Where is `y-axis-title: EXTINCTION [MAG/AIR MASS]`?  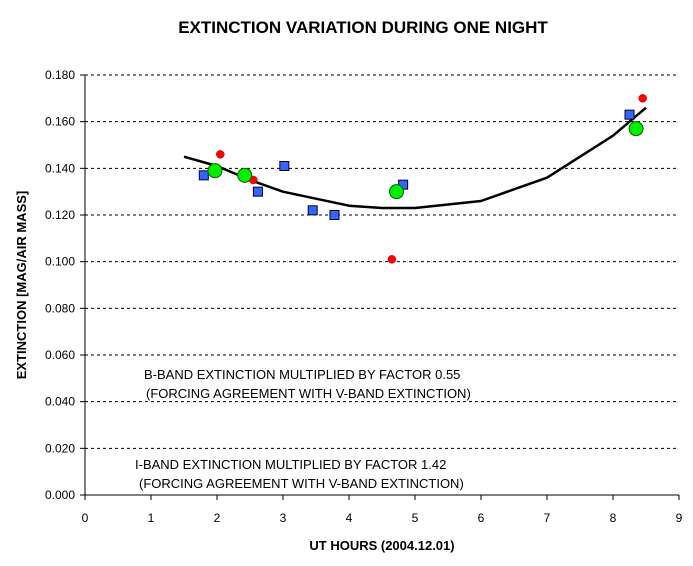 y-axis-title: EXTINCTION [MAG/AIR MASS] is located at coordinates (21, 285).